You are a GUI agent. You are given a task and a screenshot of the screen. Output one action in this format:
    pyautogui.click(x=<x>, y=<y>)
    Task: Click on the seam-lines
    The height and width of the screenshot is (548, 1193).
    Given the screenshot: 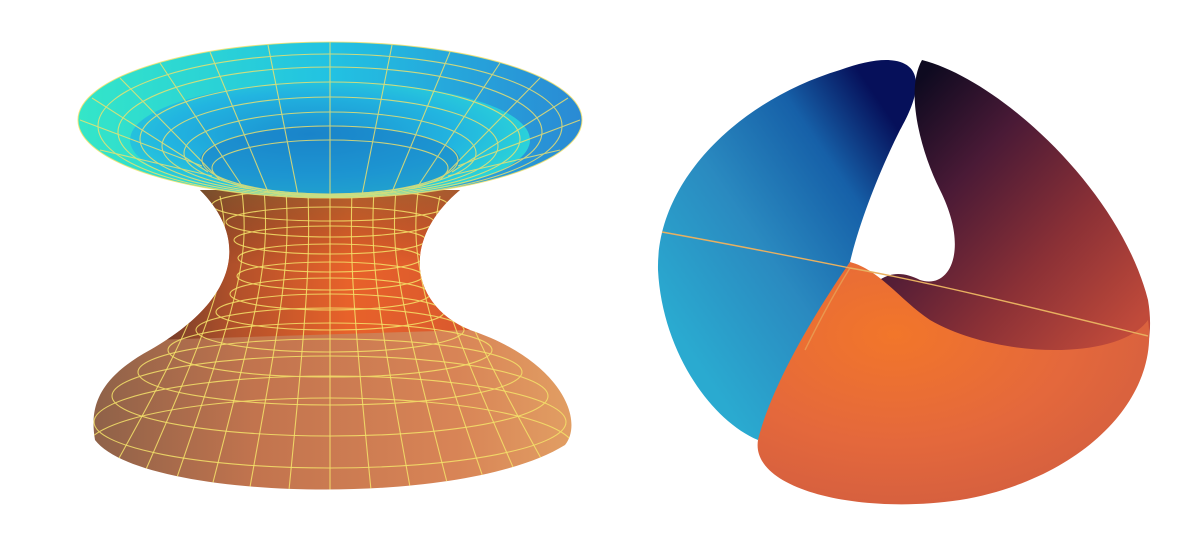 What is the action you would take?
    pyautogui.click(x=905, y=291)
    